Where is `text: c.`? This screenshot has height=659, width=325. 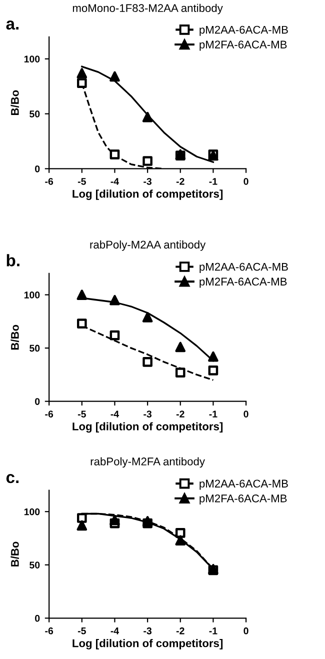
text: c. is located at coordinates (12, 479).